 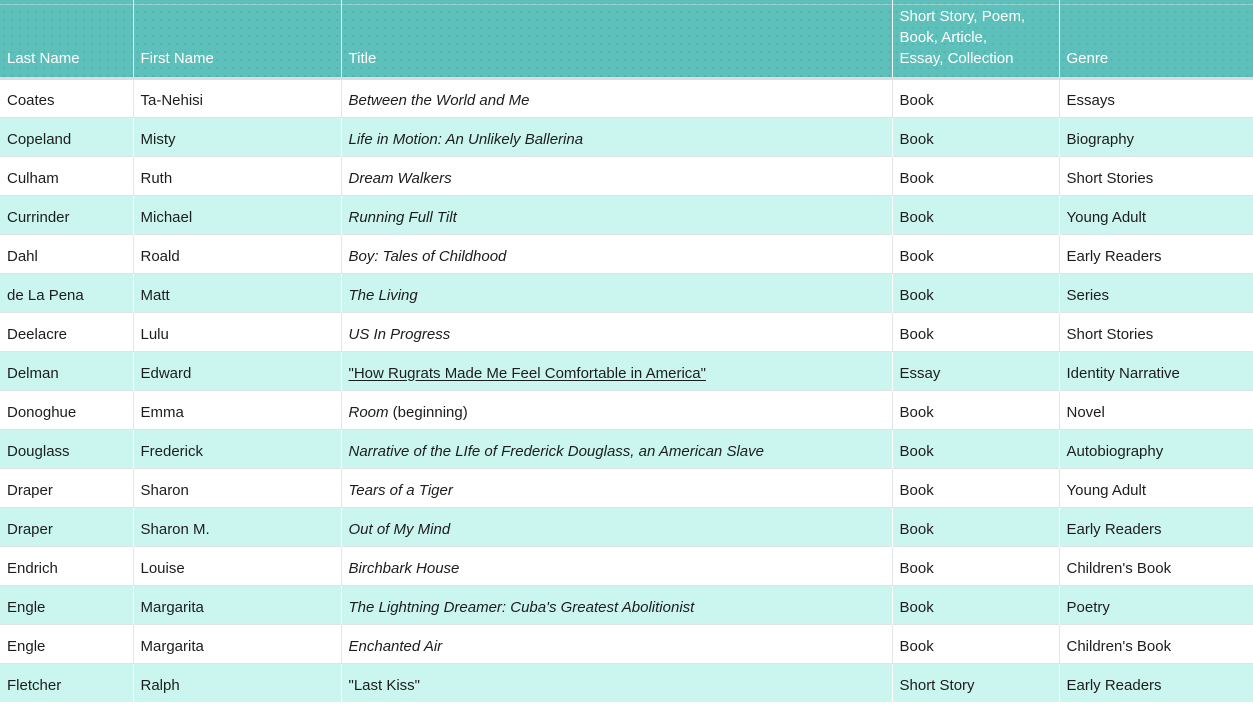 I want to click on table-row: Donoghue Emma Room (beginning) Book Novel, so click(x=626, y=409).